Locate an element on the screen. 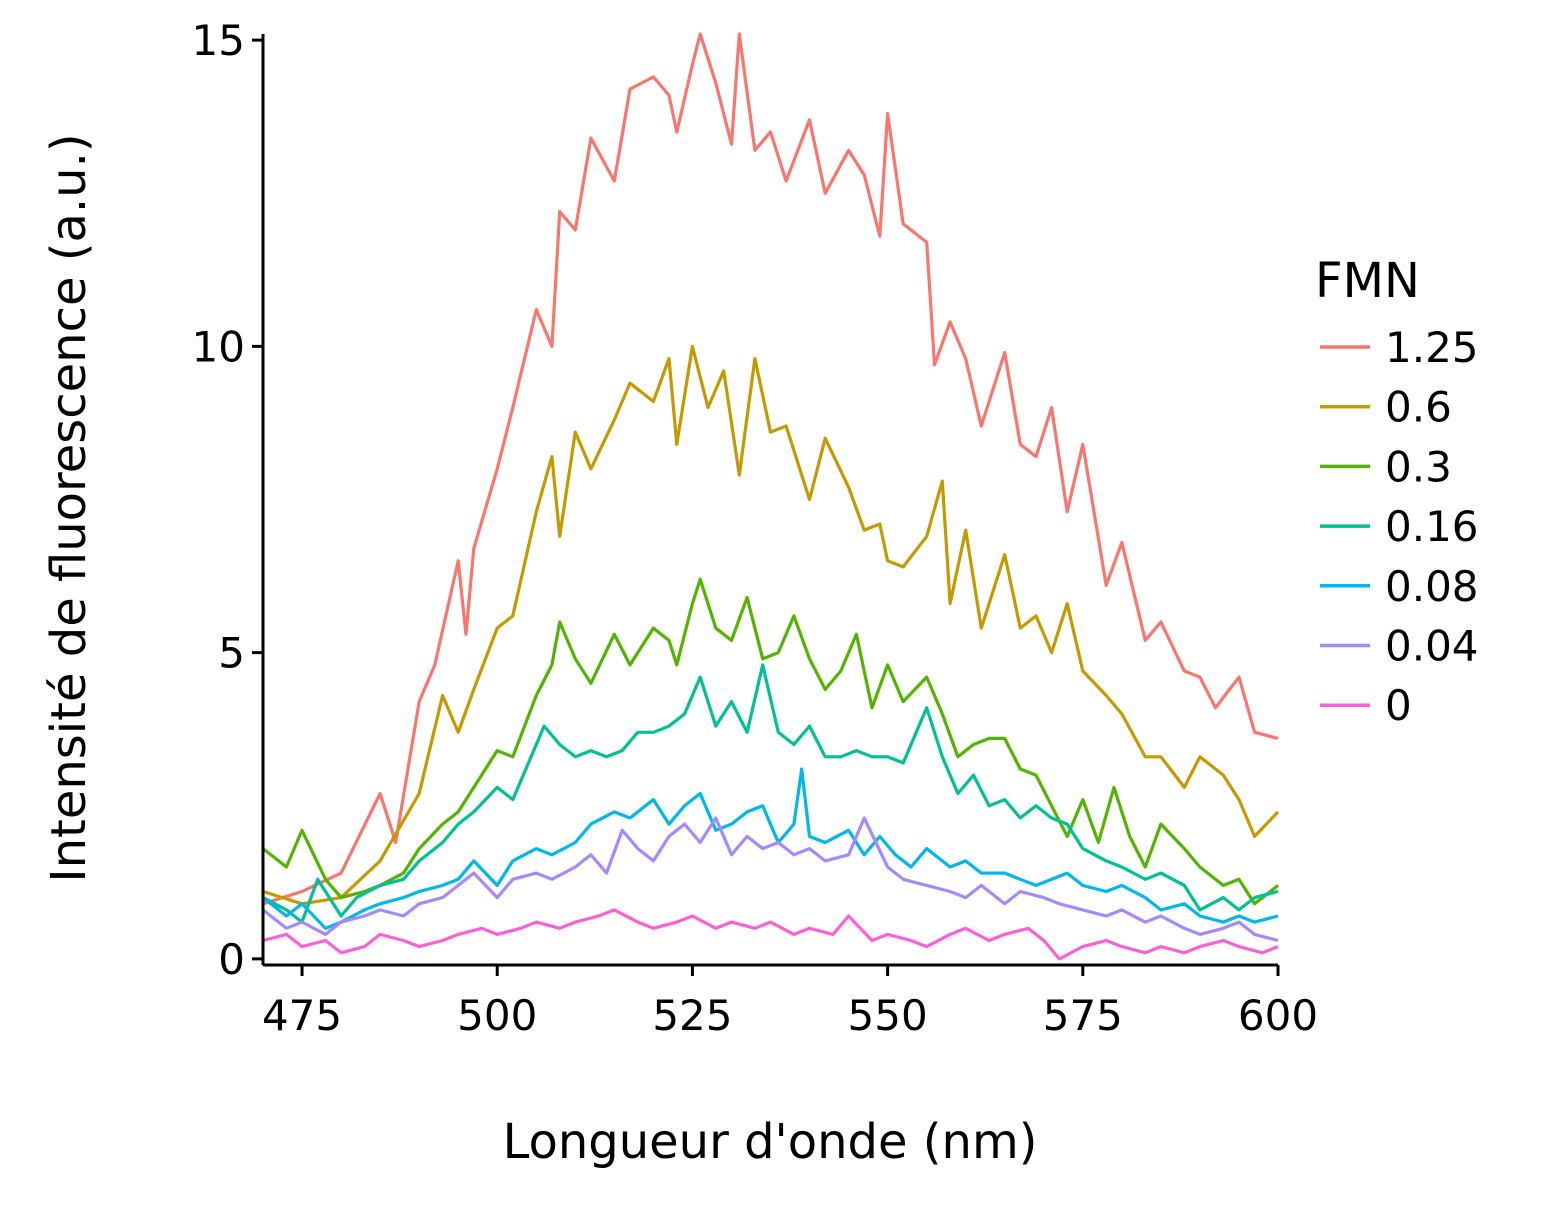 This screenshot has height=1205, width=1560. y-axis-title: Intensité de fluorescence (a.u.) is located at coordinates (69, 507).